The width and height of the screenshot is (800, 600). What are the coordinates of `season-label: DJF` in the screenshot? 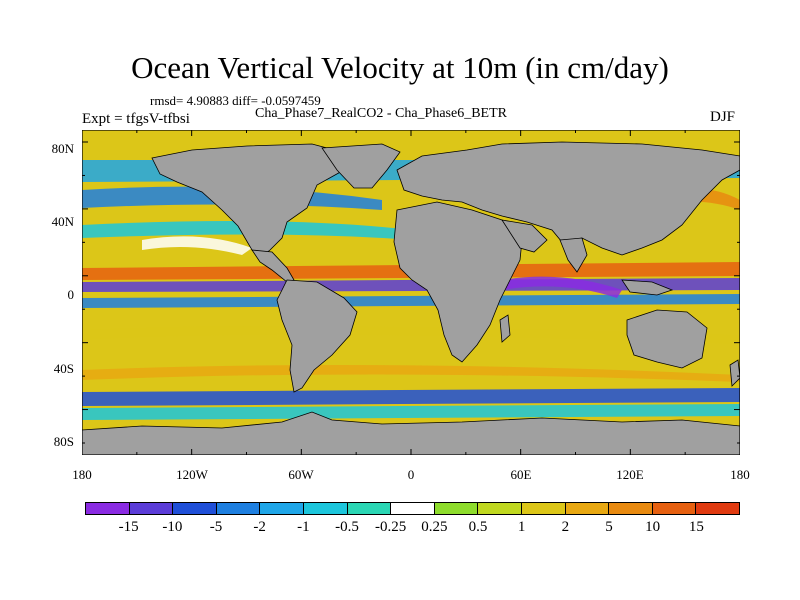 It's located at (723, 117).